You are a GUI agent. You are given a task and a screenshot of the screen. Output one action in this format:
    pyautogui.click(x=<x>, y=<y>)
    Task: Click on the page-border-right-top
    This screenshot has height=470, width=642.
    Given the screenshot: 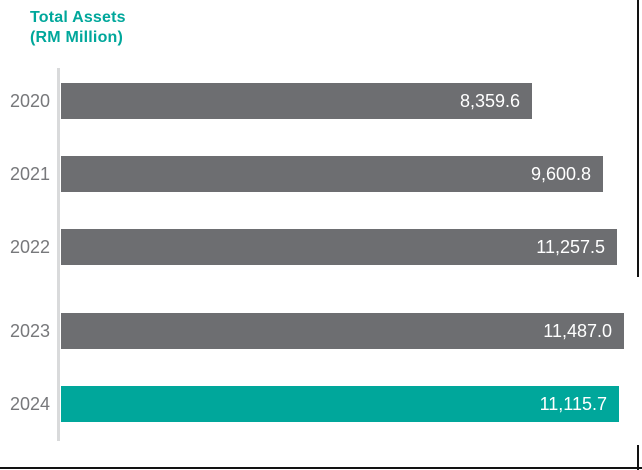 What is the action you would take?
    pyautogui.click(x=638, y=138)
    